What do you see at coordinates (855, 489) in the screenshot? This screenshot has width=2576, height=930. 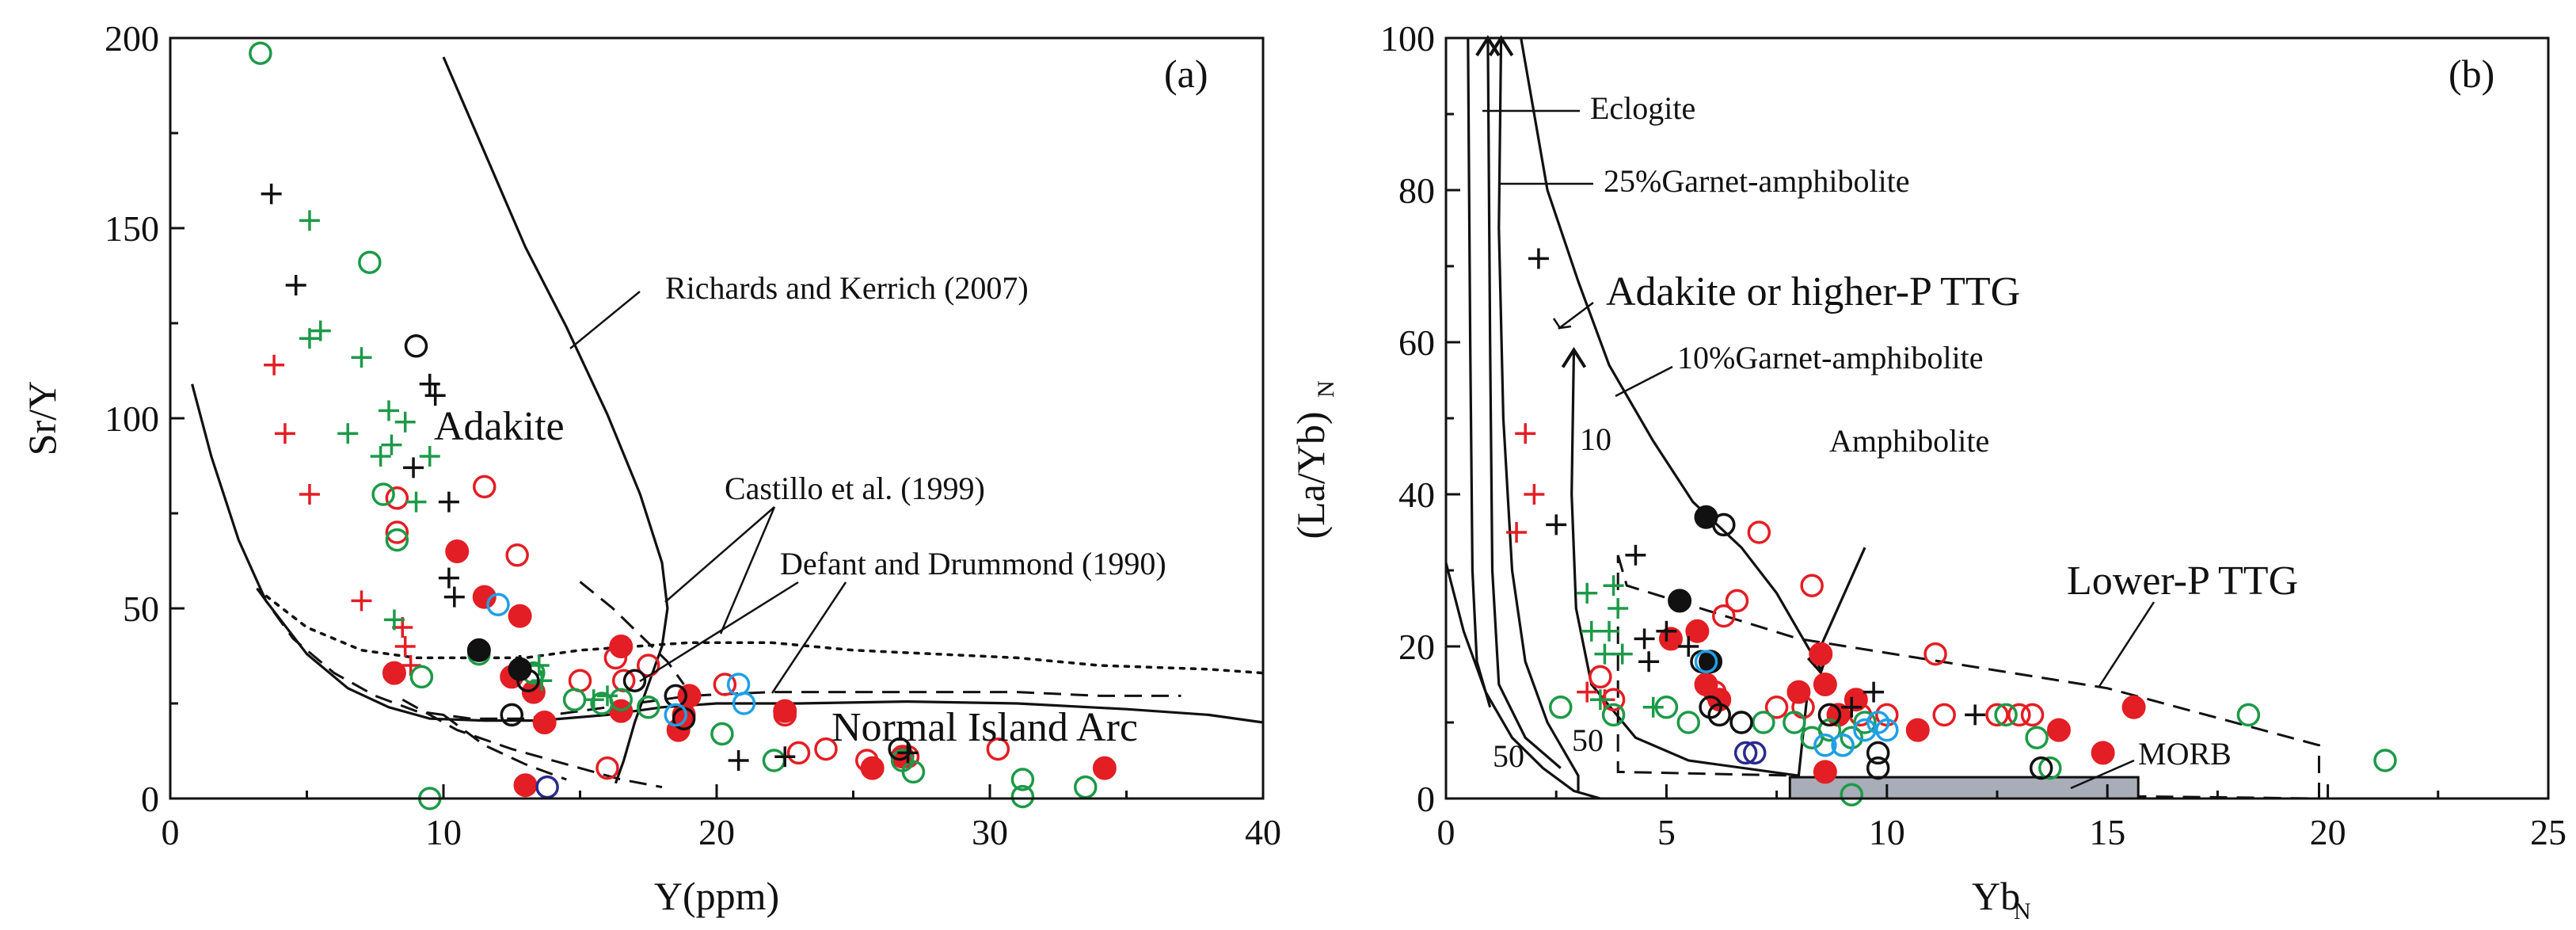 I see `annotation-castillo: Castillo et al. (1999)` at bounding box center [855, 489].